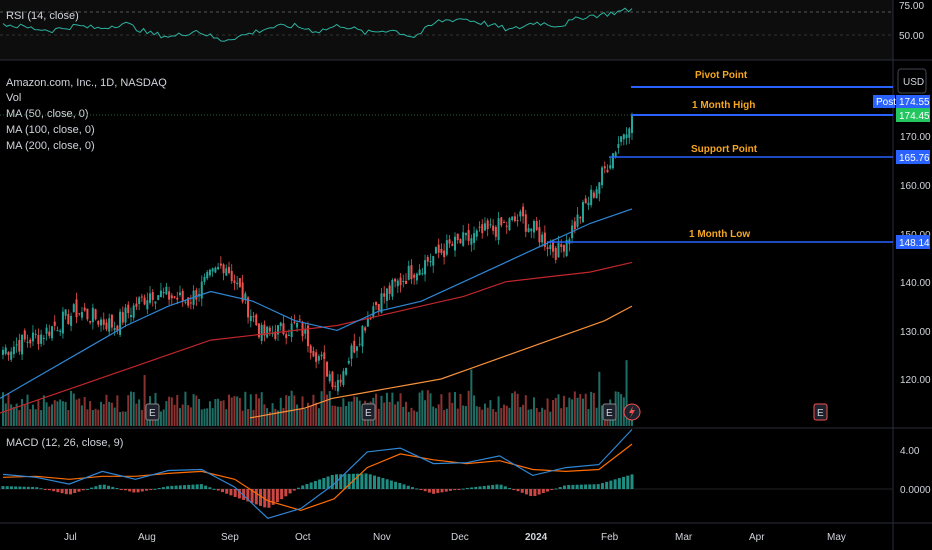  I want to click on currency-button, so click(912, 81).